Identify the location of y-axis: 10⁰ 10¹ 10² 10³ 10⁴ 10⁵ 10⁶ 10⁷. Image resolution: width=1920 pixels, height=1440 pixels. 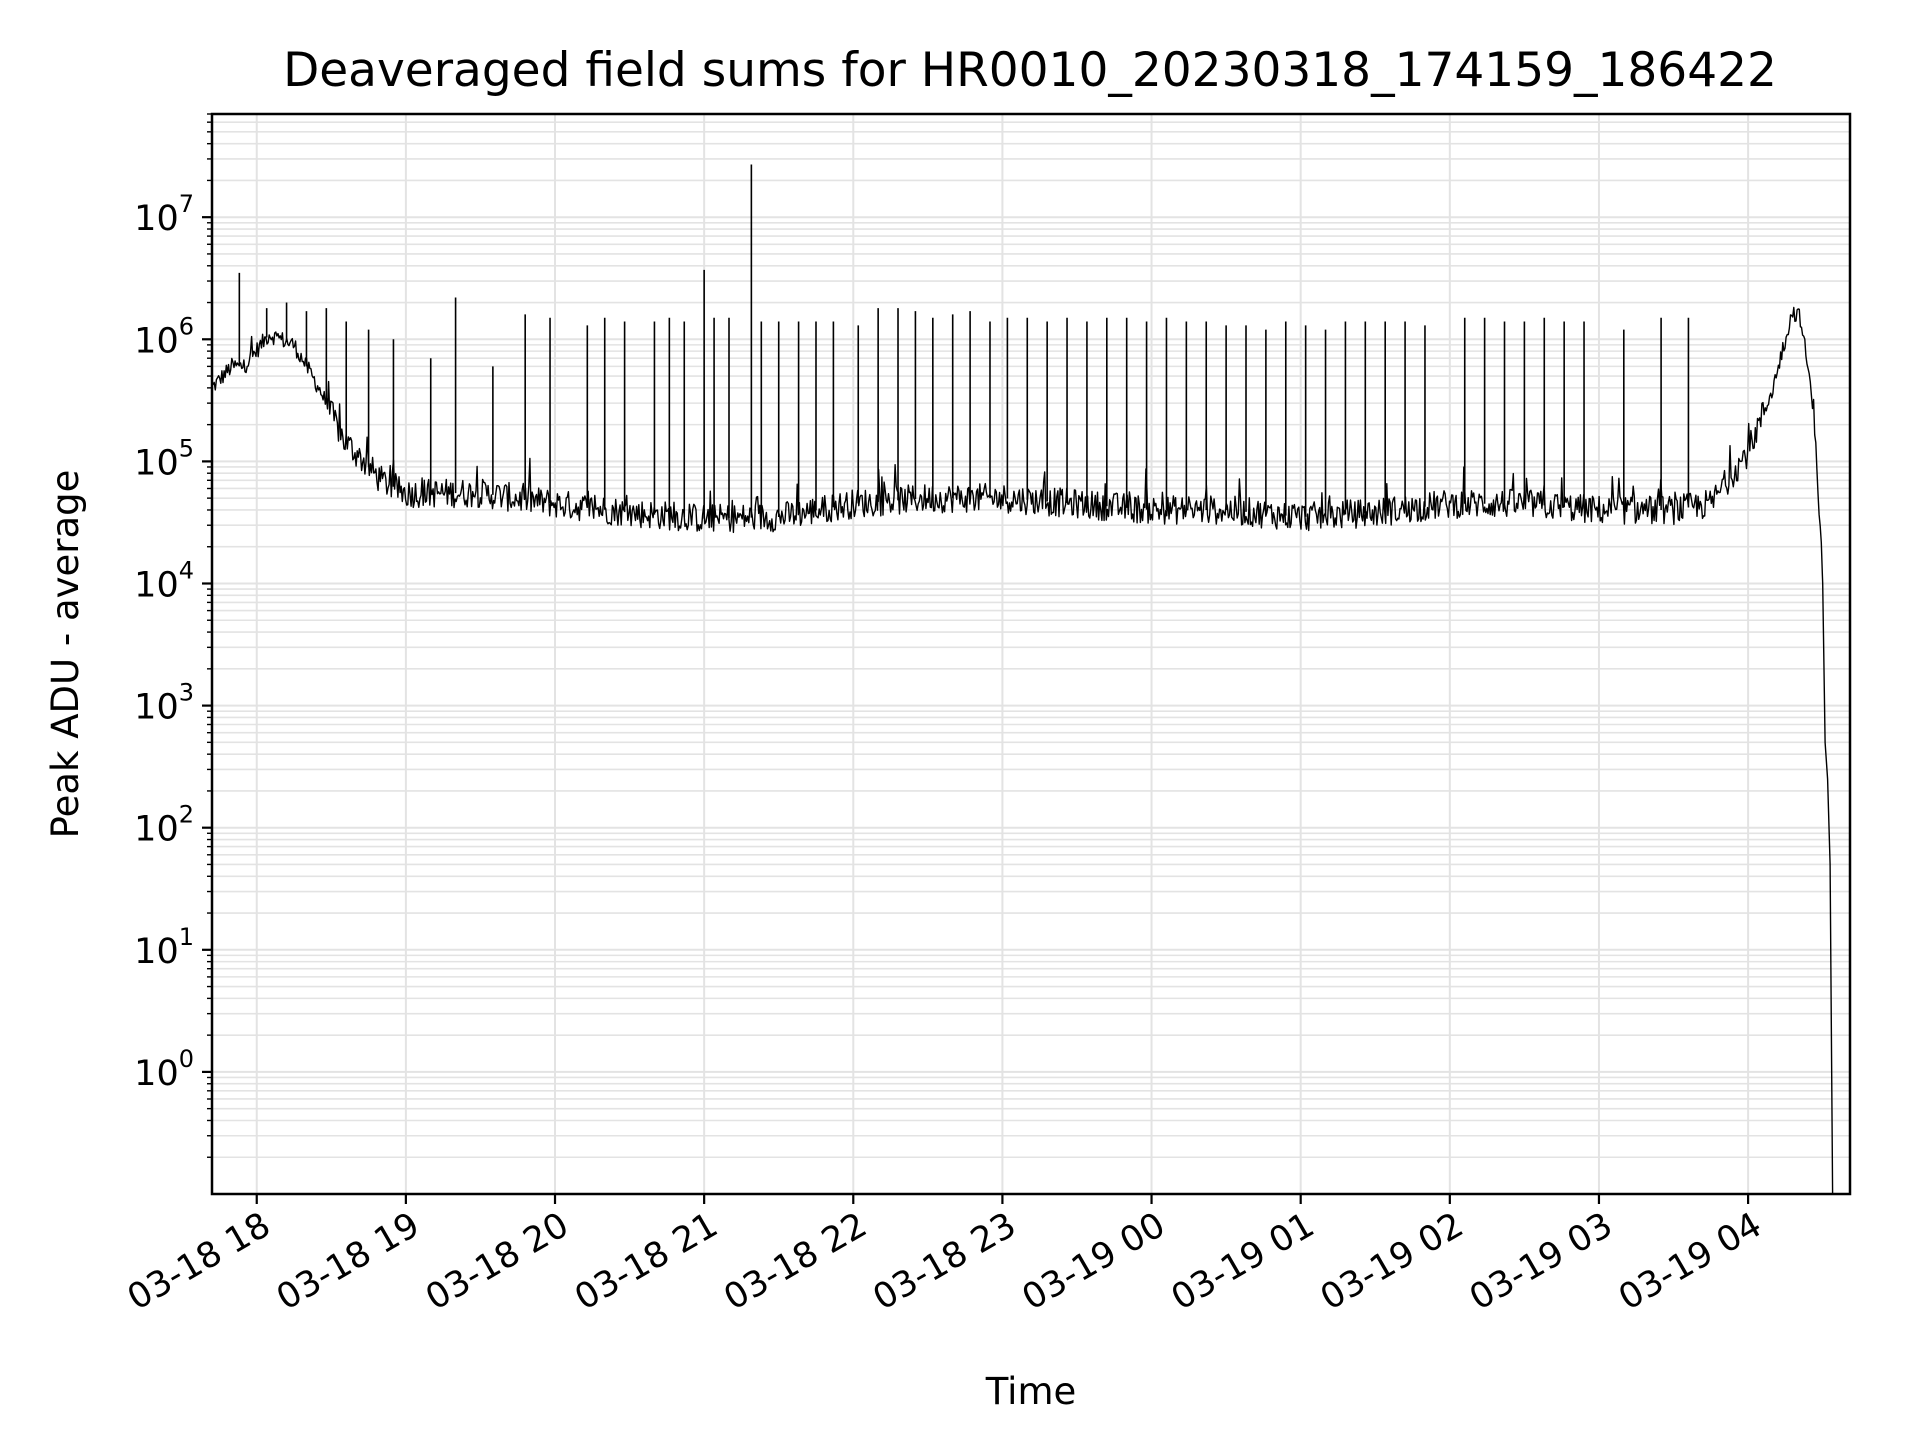
(173, 635).